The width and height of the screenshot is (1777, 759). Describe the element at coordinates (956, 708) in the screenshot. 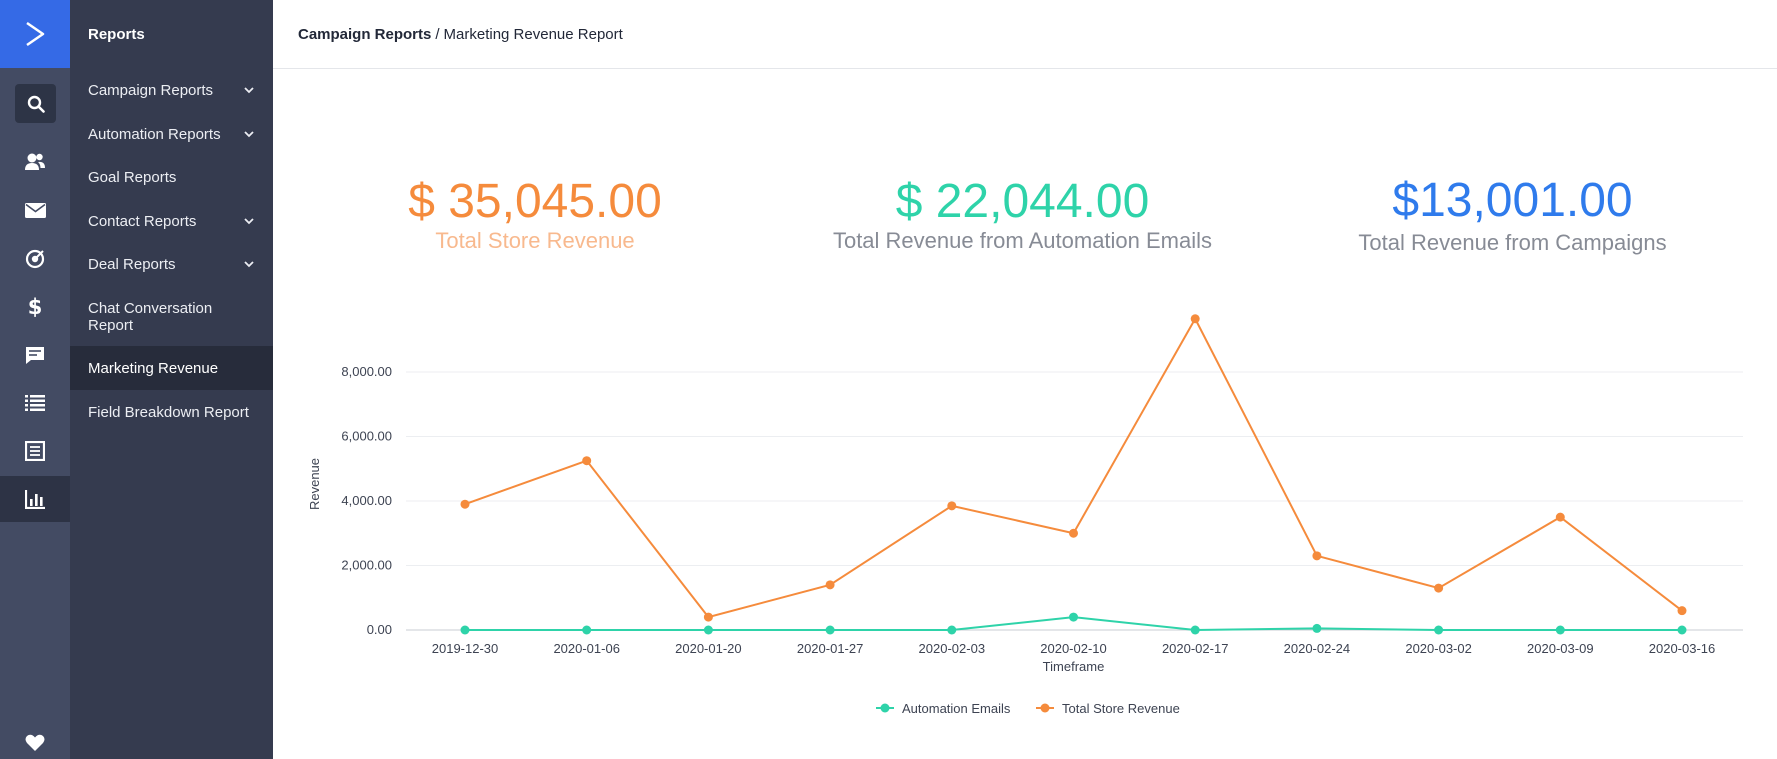

I see `legend-label: Automation Emails` at that location.